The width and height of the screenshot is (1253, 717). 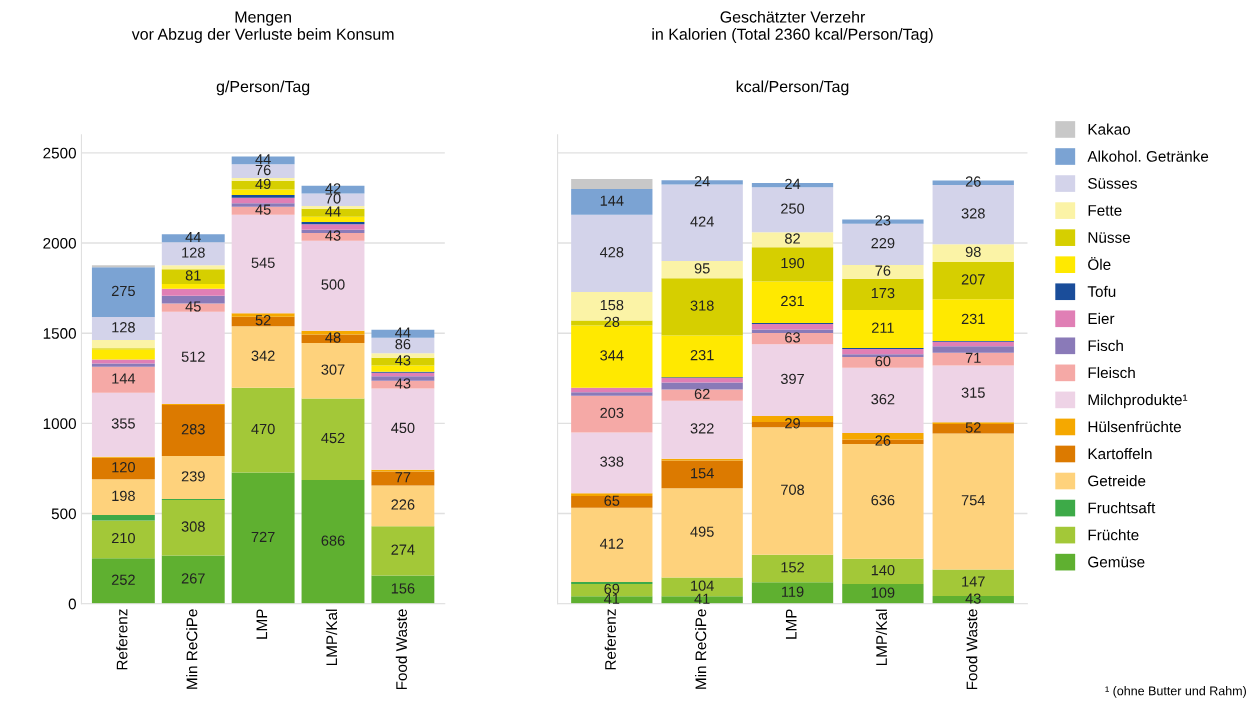 What do you see at coordinates (193, 429) in the screenshot?
I see `data-label: 283` at bounding box center [193, 429].